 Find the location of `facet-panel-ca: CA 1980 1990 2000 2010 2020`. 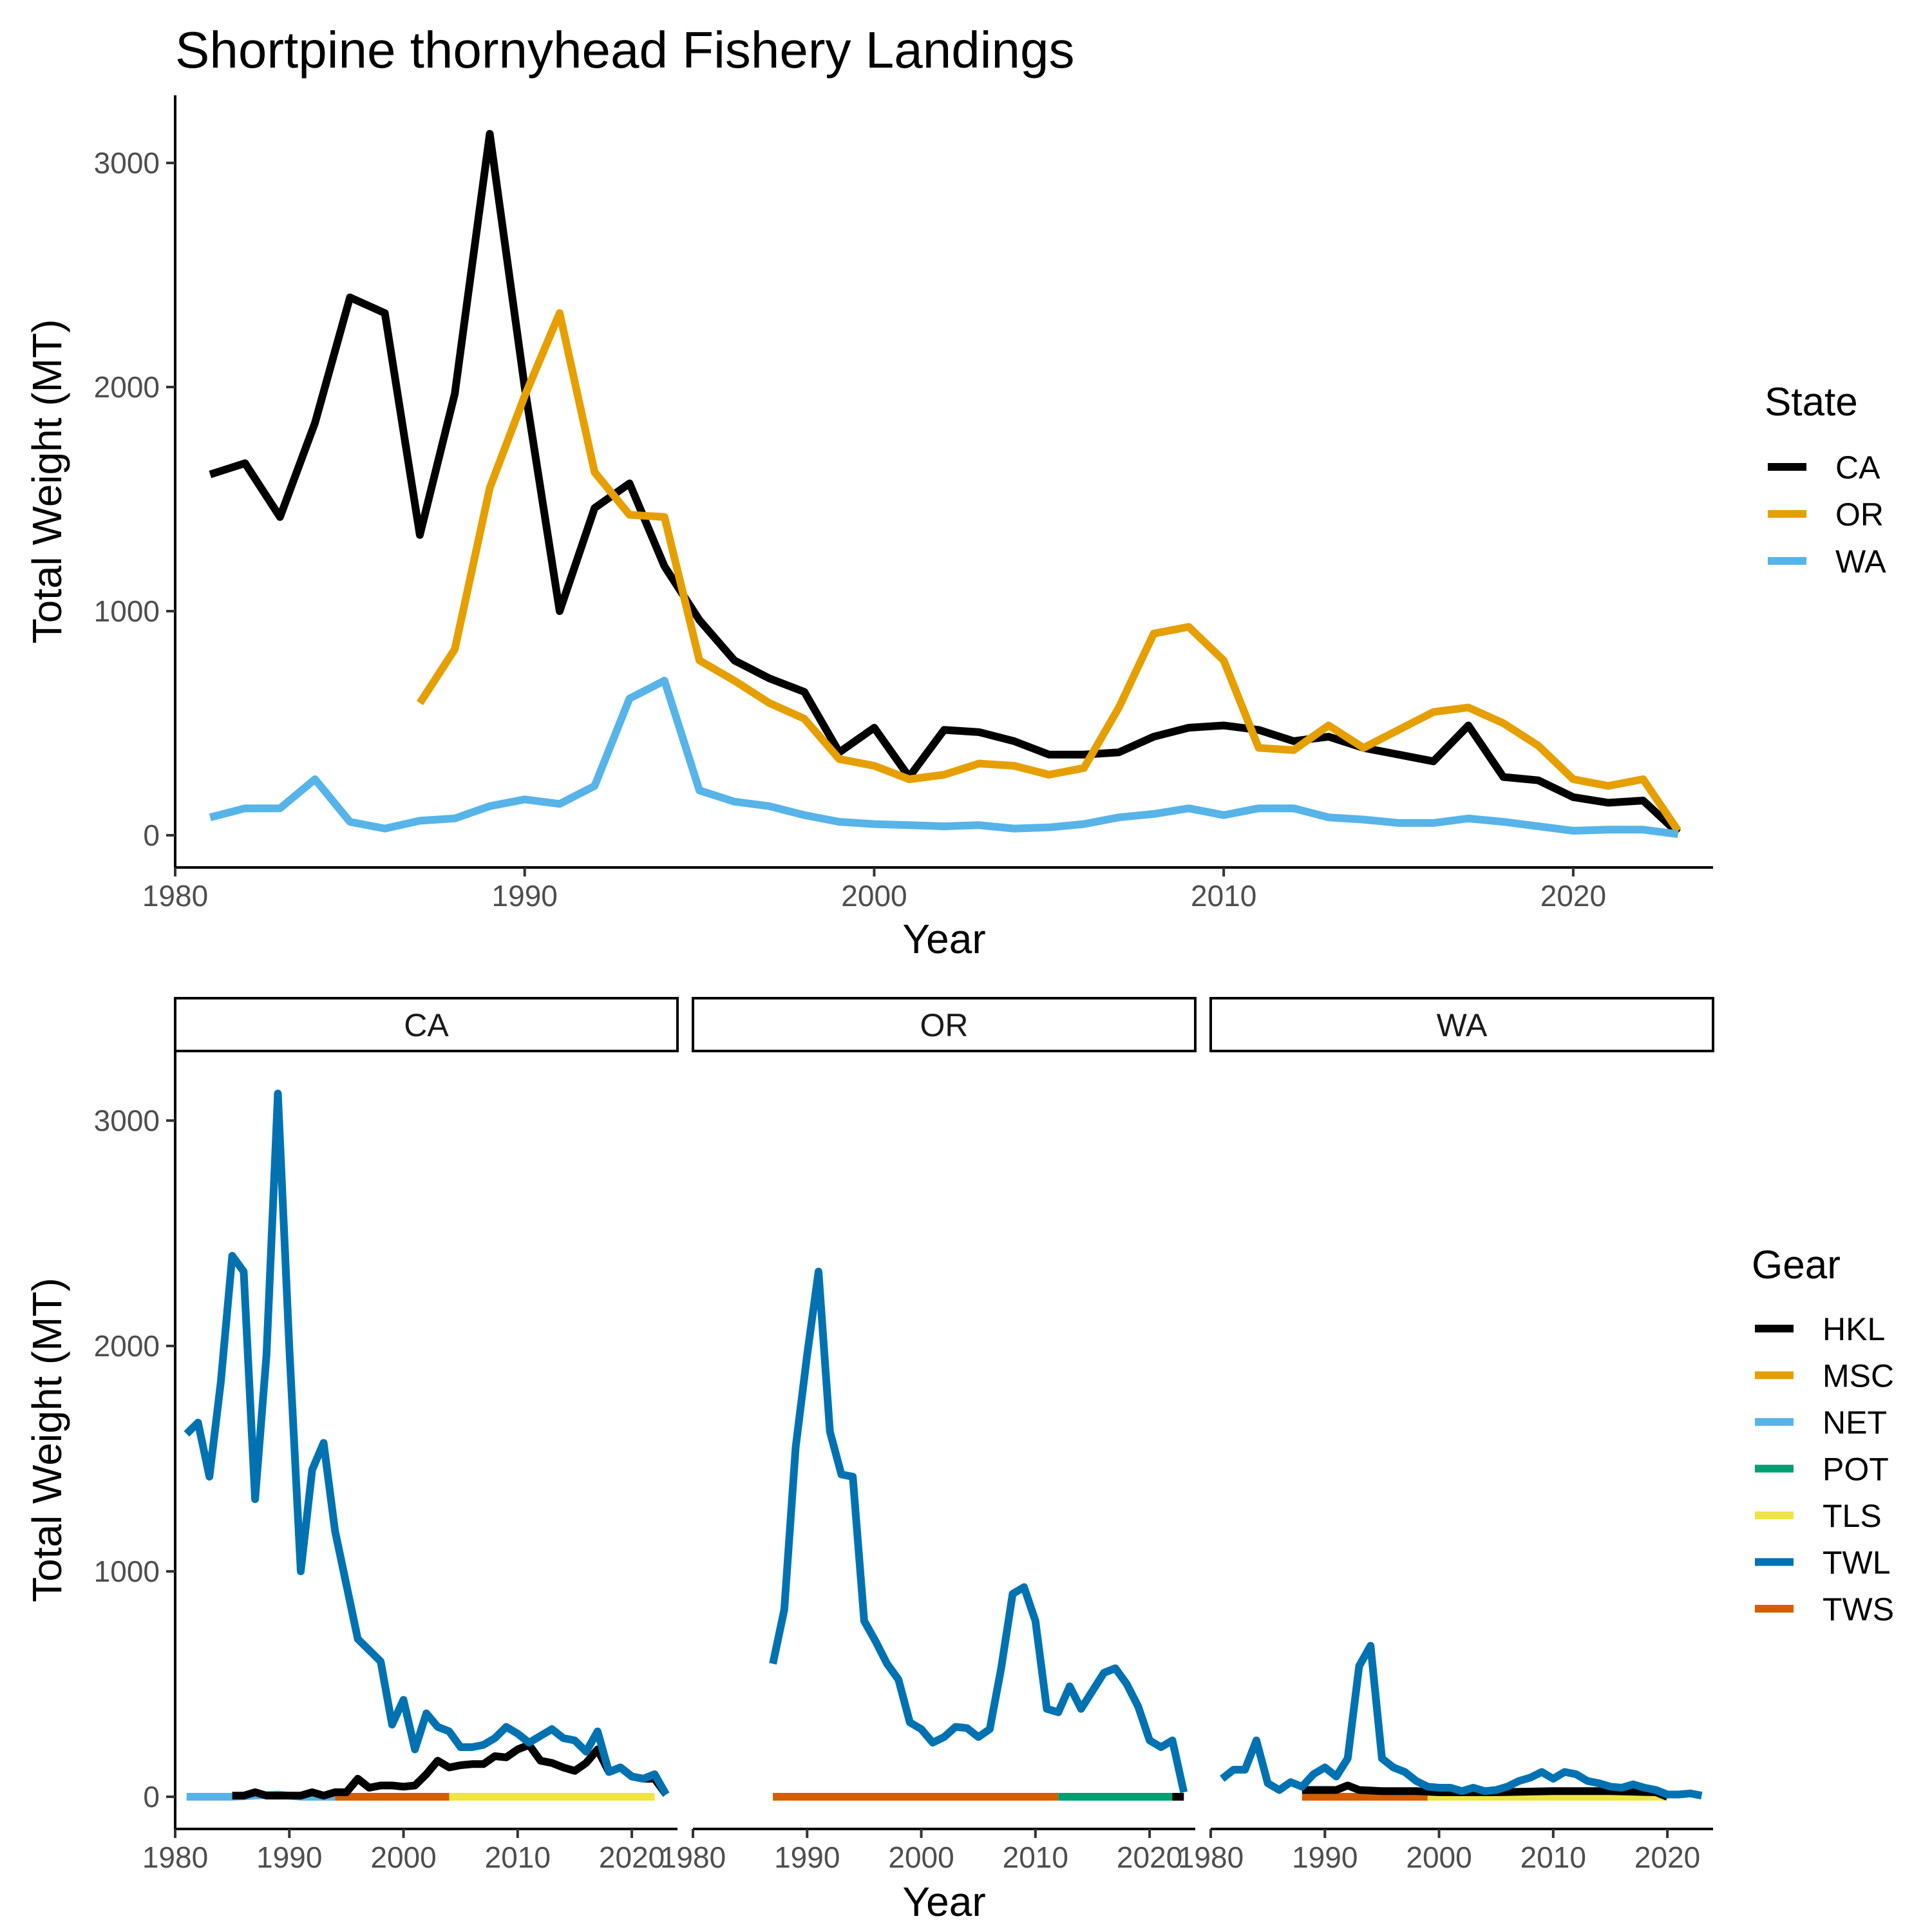

facet-panel-ca: CA 1980 1990 2000 2010 2020 is located at coordinates (411, 1436).